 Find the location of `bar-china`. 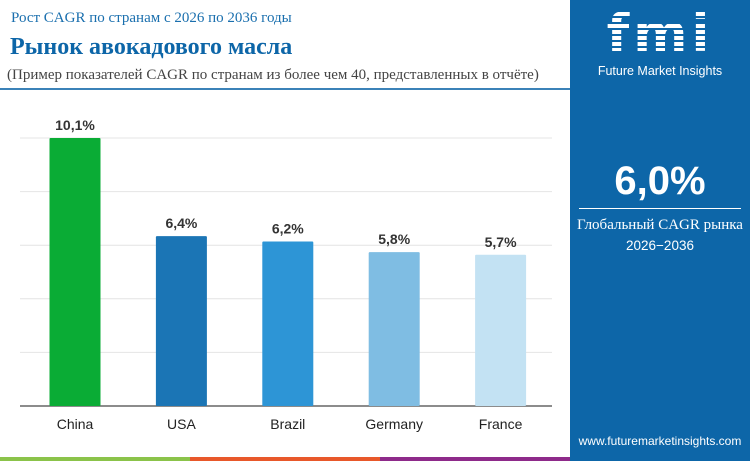

bar-china is located at coordinates (75, 272).